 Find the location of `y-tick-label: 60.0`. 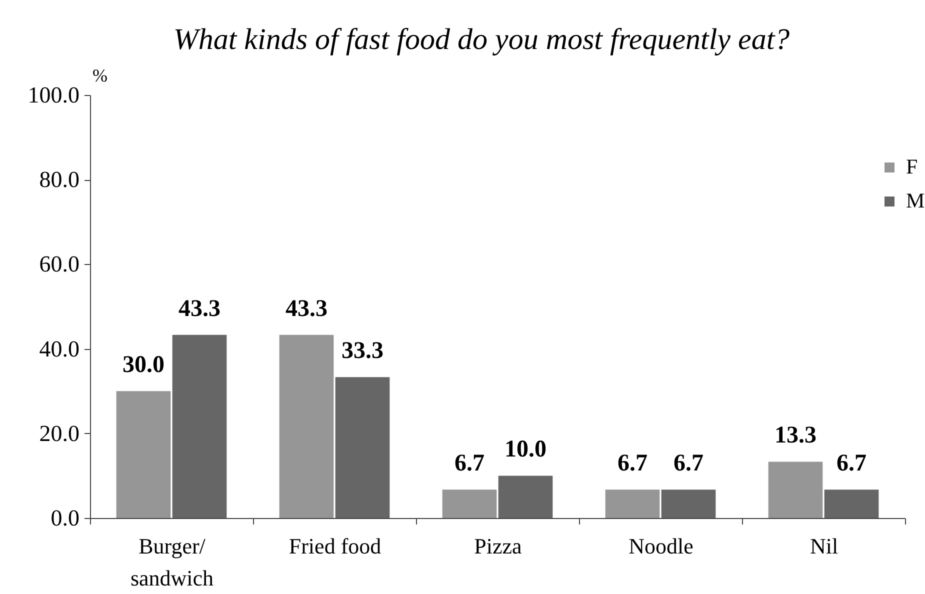

y-tick-label: 60.0 is located at coordinates (59, 264).